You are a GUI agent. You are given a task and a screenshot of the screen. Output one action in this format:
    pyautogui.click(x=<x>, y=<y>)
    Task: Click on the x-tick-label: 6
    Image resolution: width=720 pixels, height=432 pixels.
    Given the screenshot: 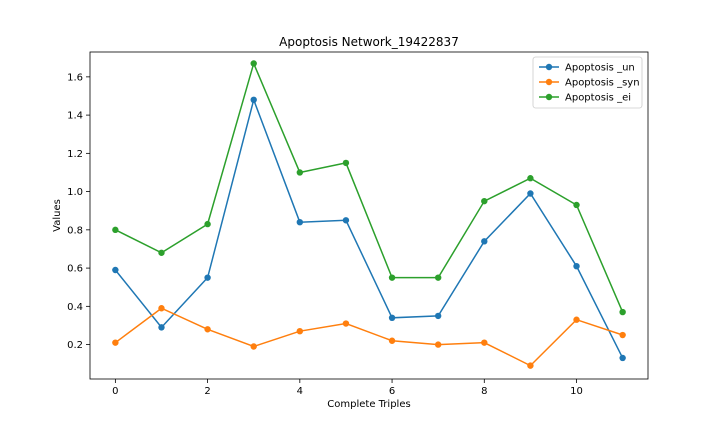 What is the action you would take?
    pyautogui.click(x=392, y=391)
    